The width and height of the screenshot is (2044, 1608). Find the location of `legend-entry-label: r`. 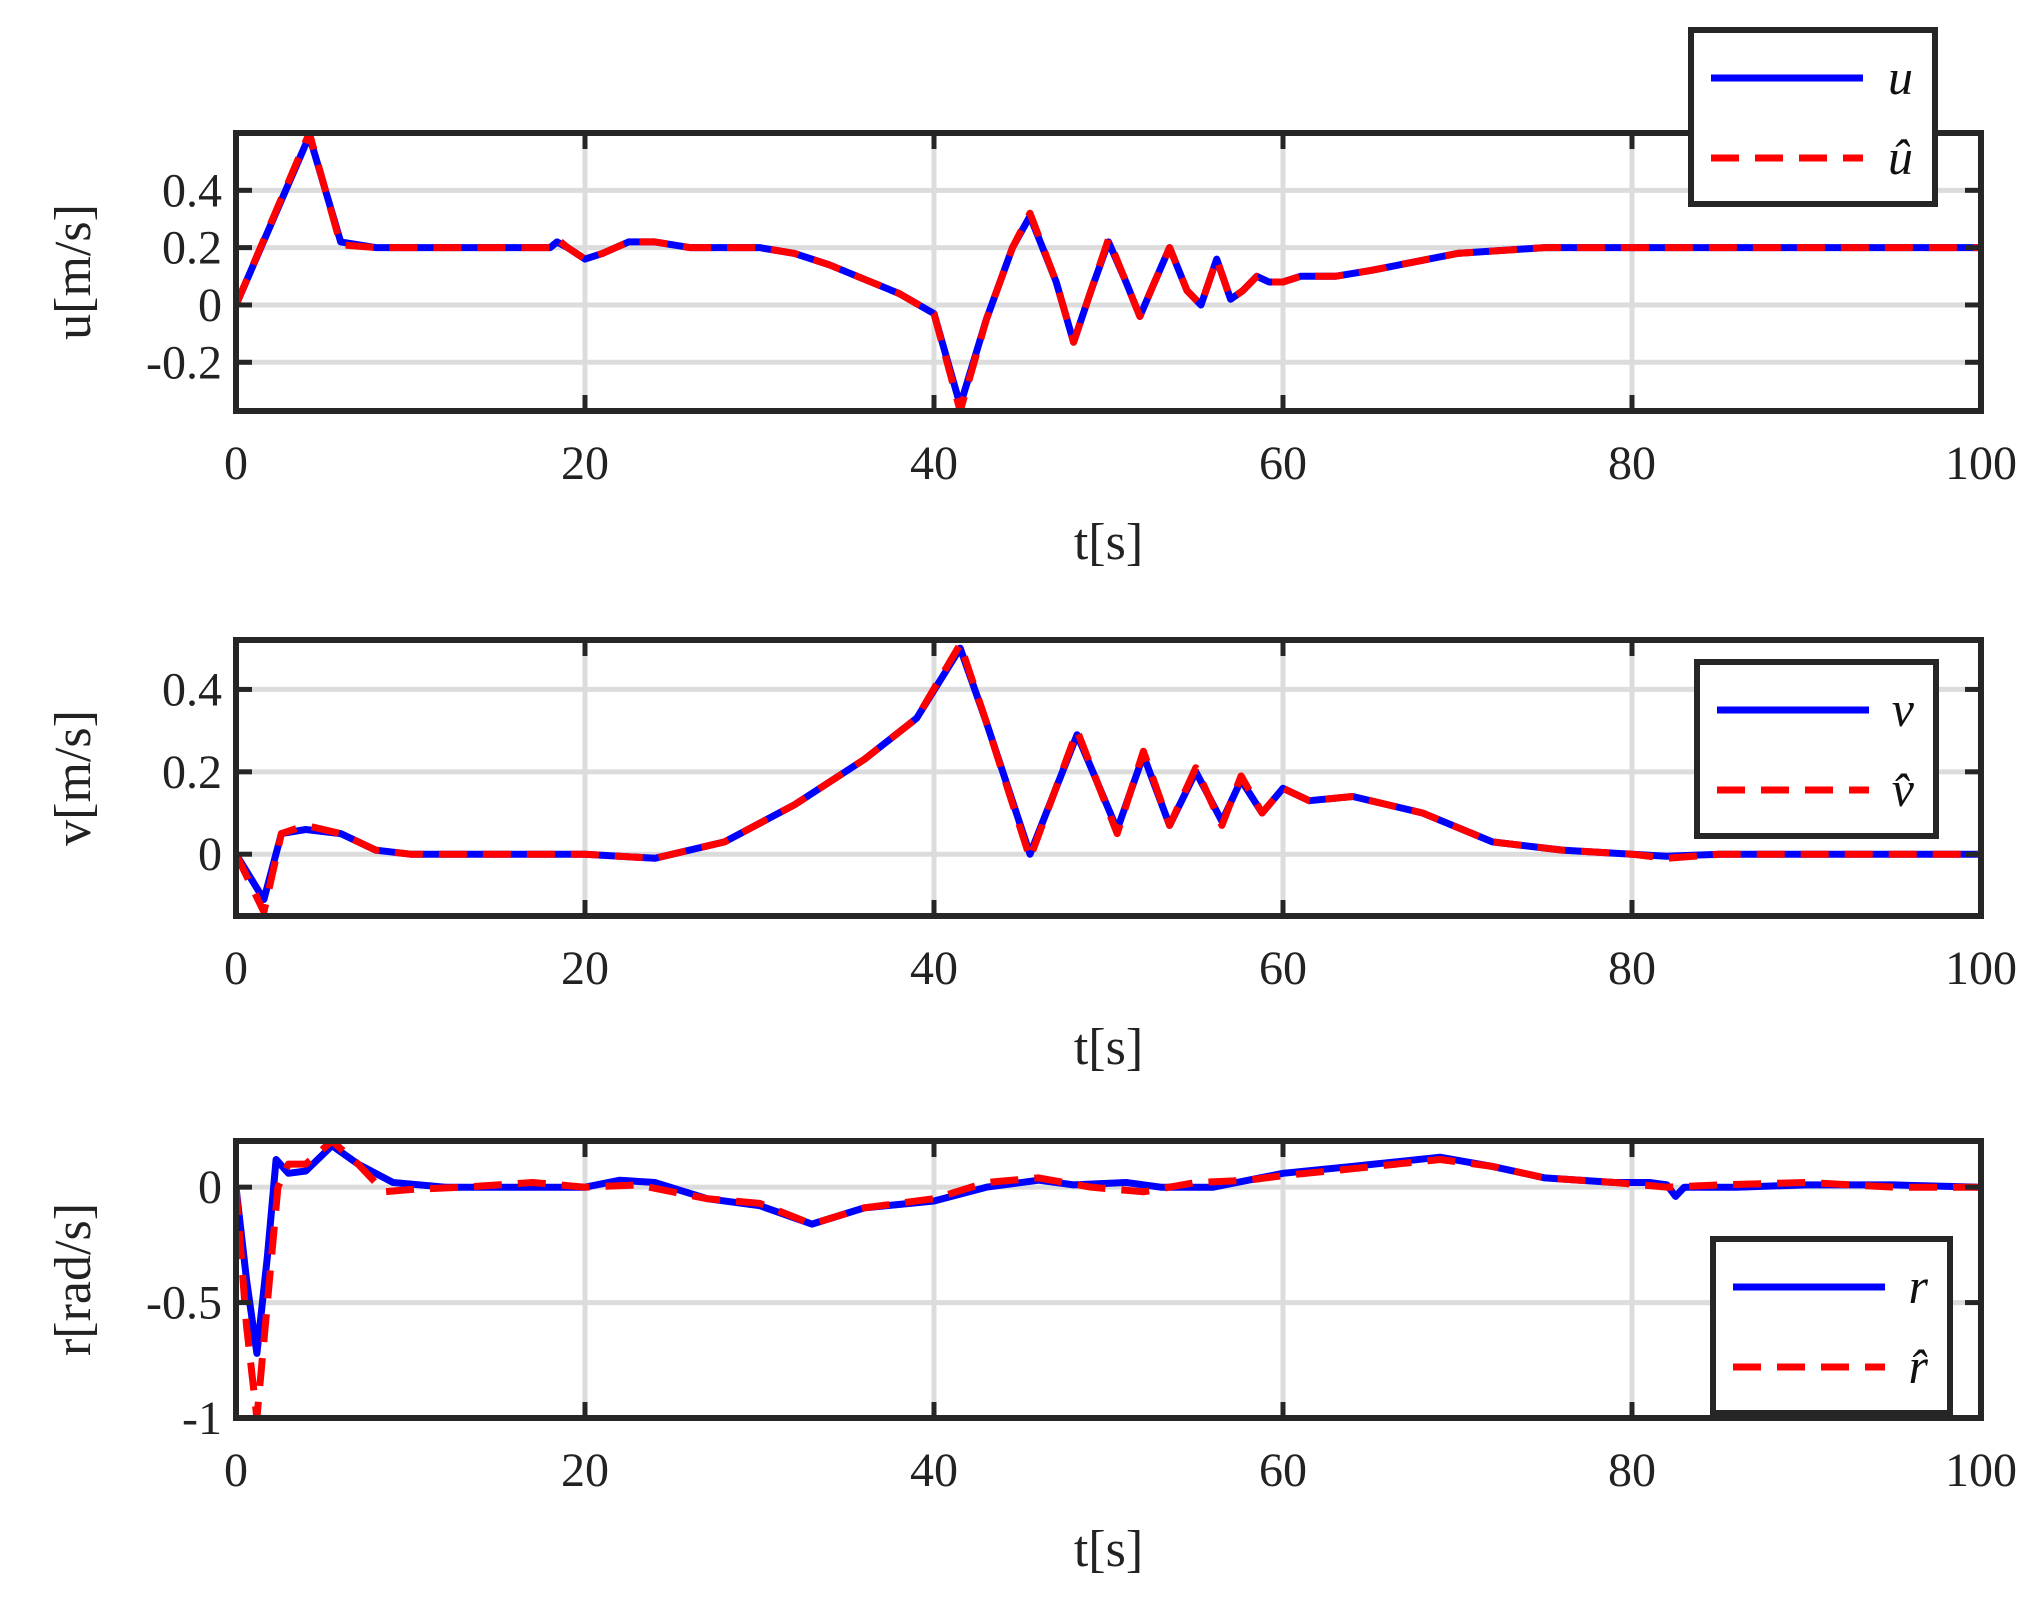

legend-entry-label: r is located at coordinates (1919, 1286).